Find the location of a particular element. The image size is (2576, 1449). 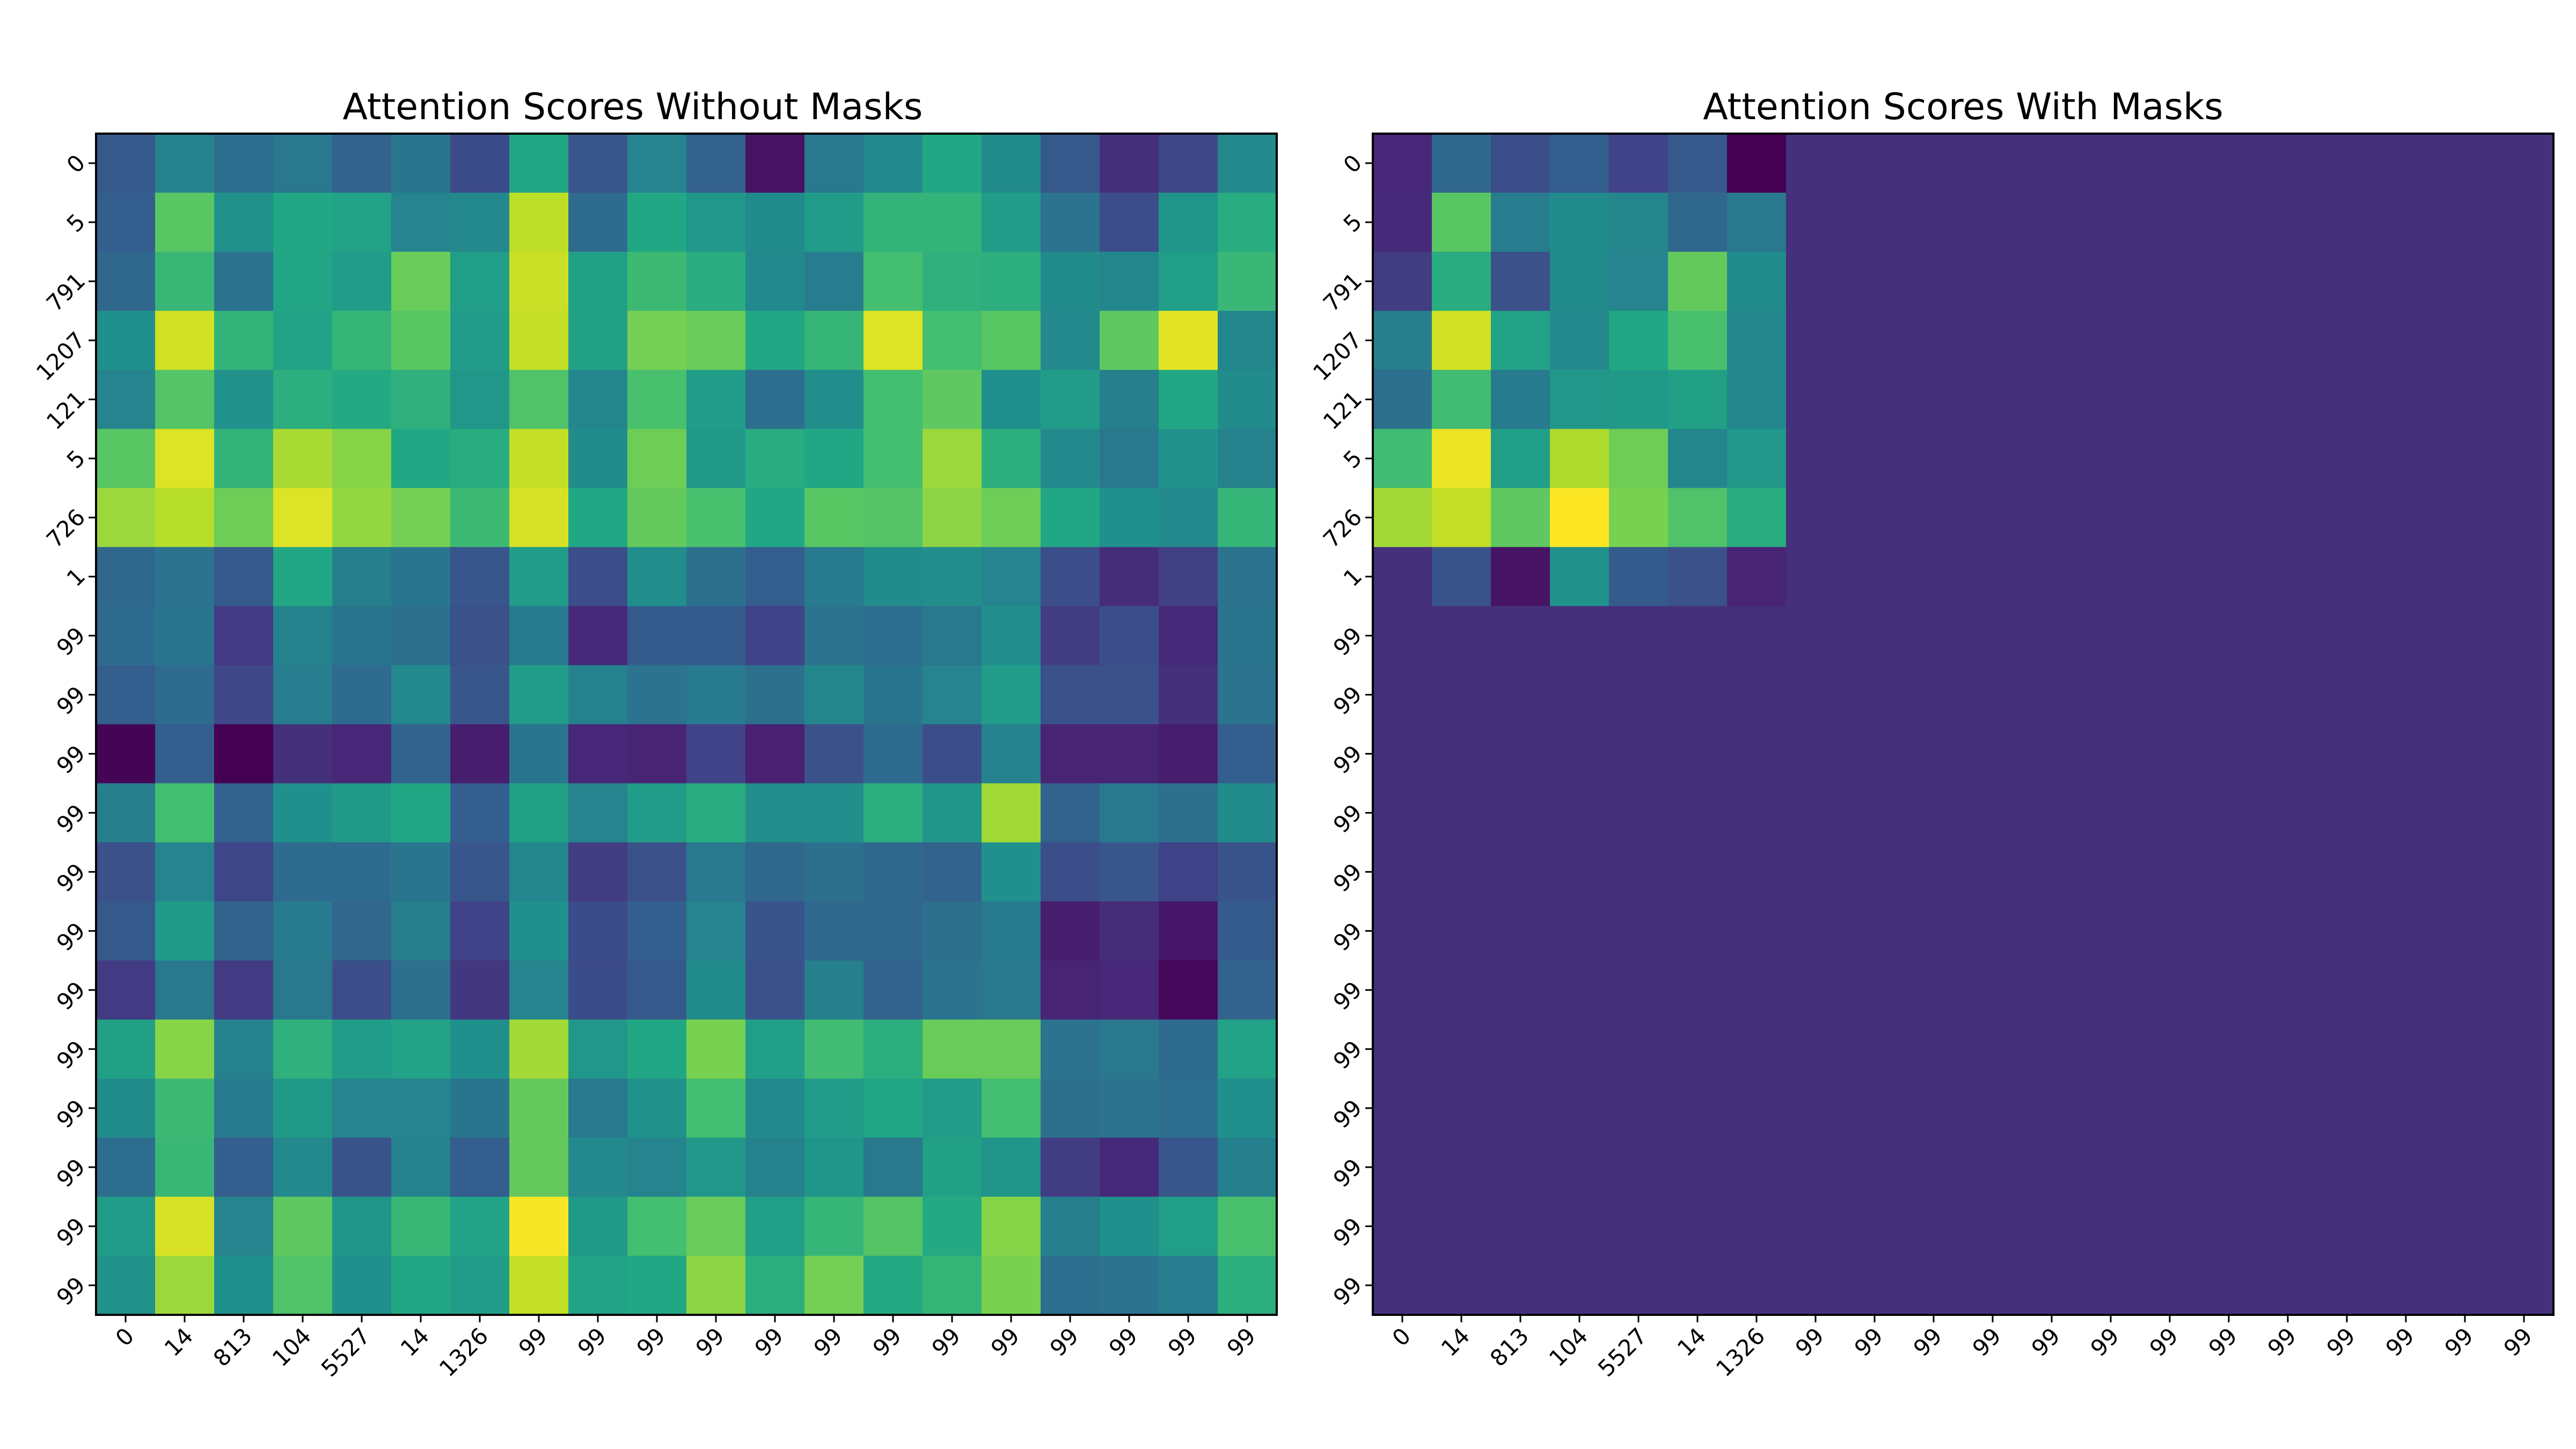

chart-title: Attention Scores Without Masks is located at coordinates (633, 107).